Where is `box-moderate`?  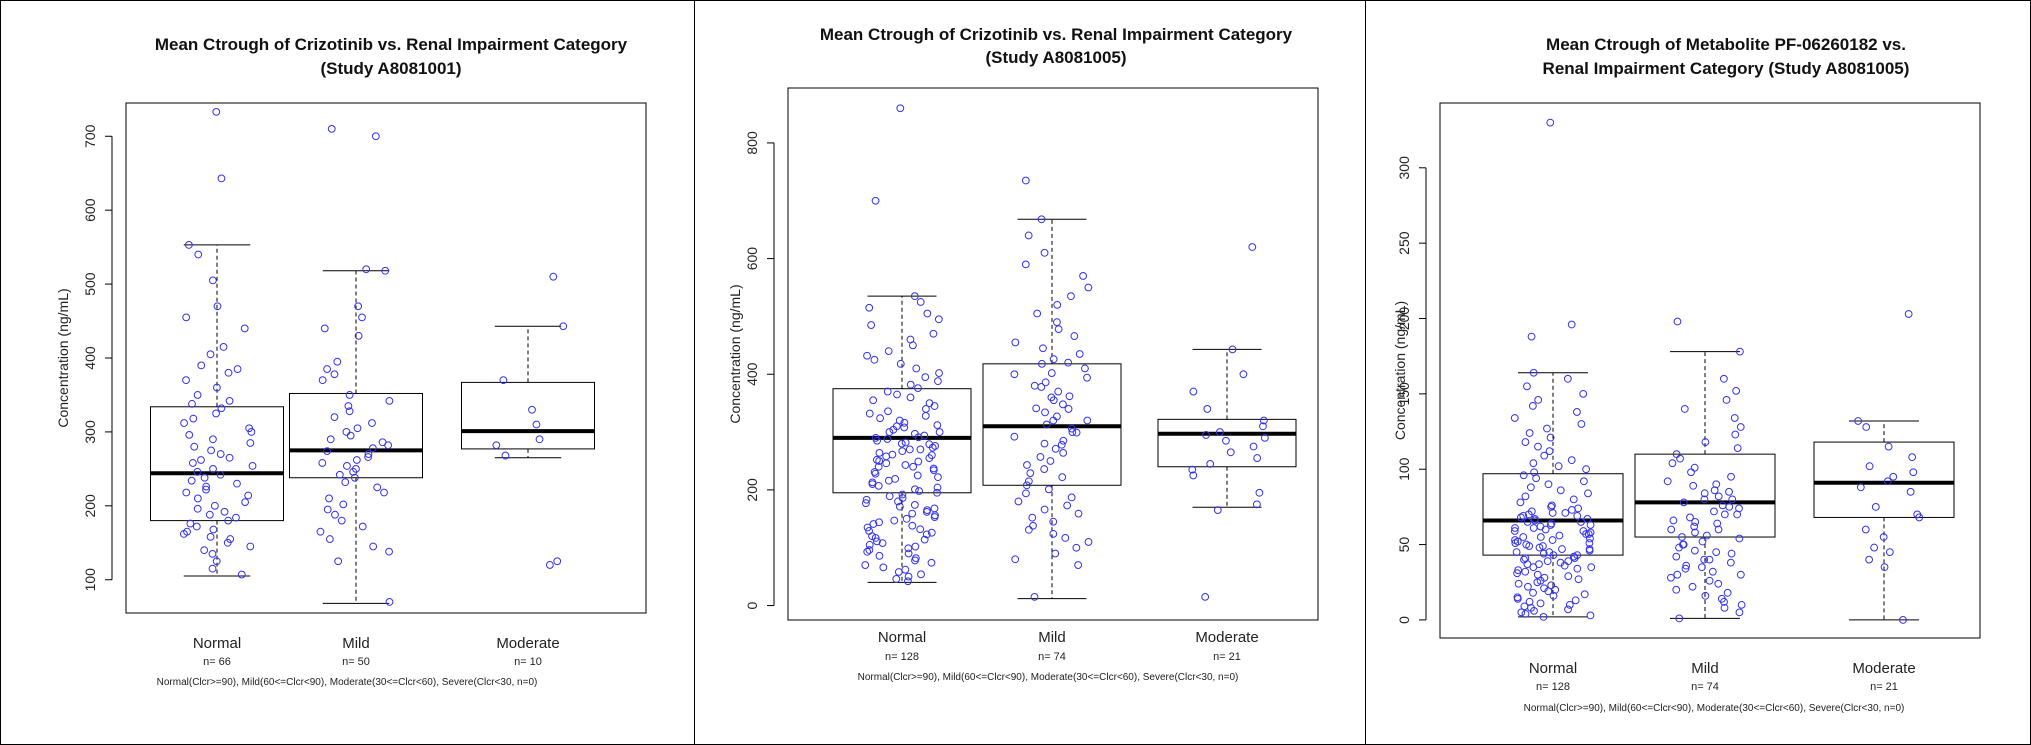
box-moderate is located at coordinates (1884, 467).